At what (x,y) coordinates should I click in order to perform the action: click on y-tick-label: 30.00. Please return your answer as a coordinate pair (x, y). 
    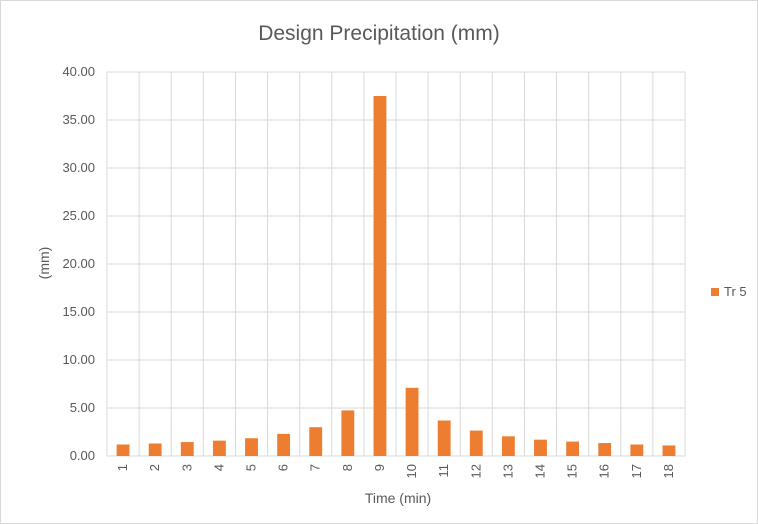
    Looking at the image, I should click on (78, 167).